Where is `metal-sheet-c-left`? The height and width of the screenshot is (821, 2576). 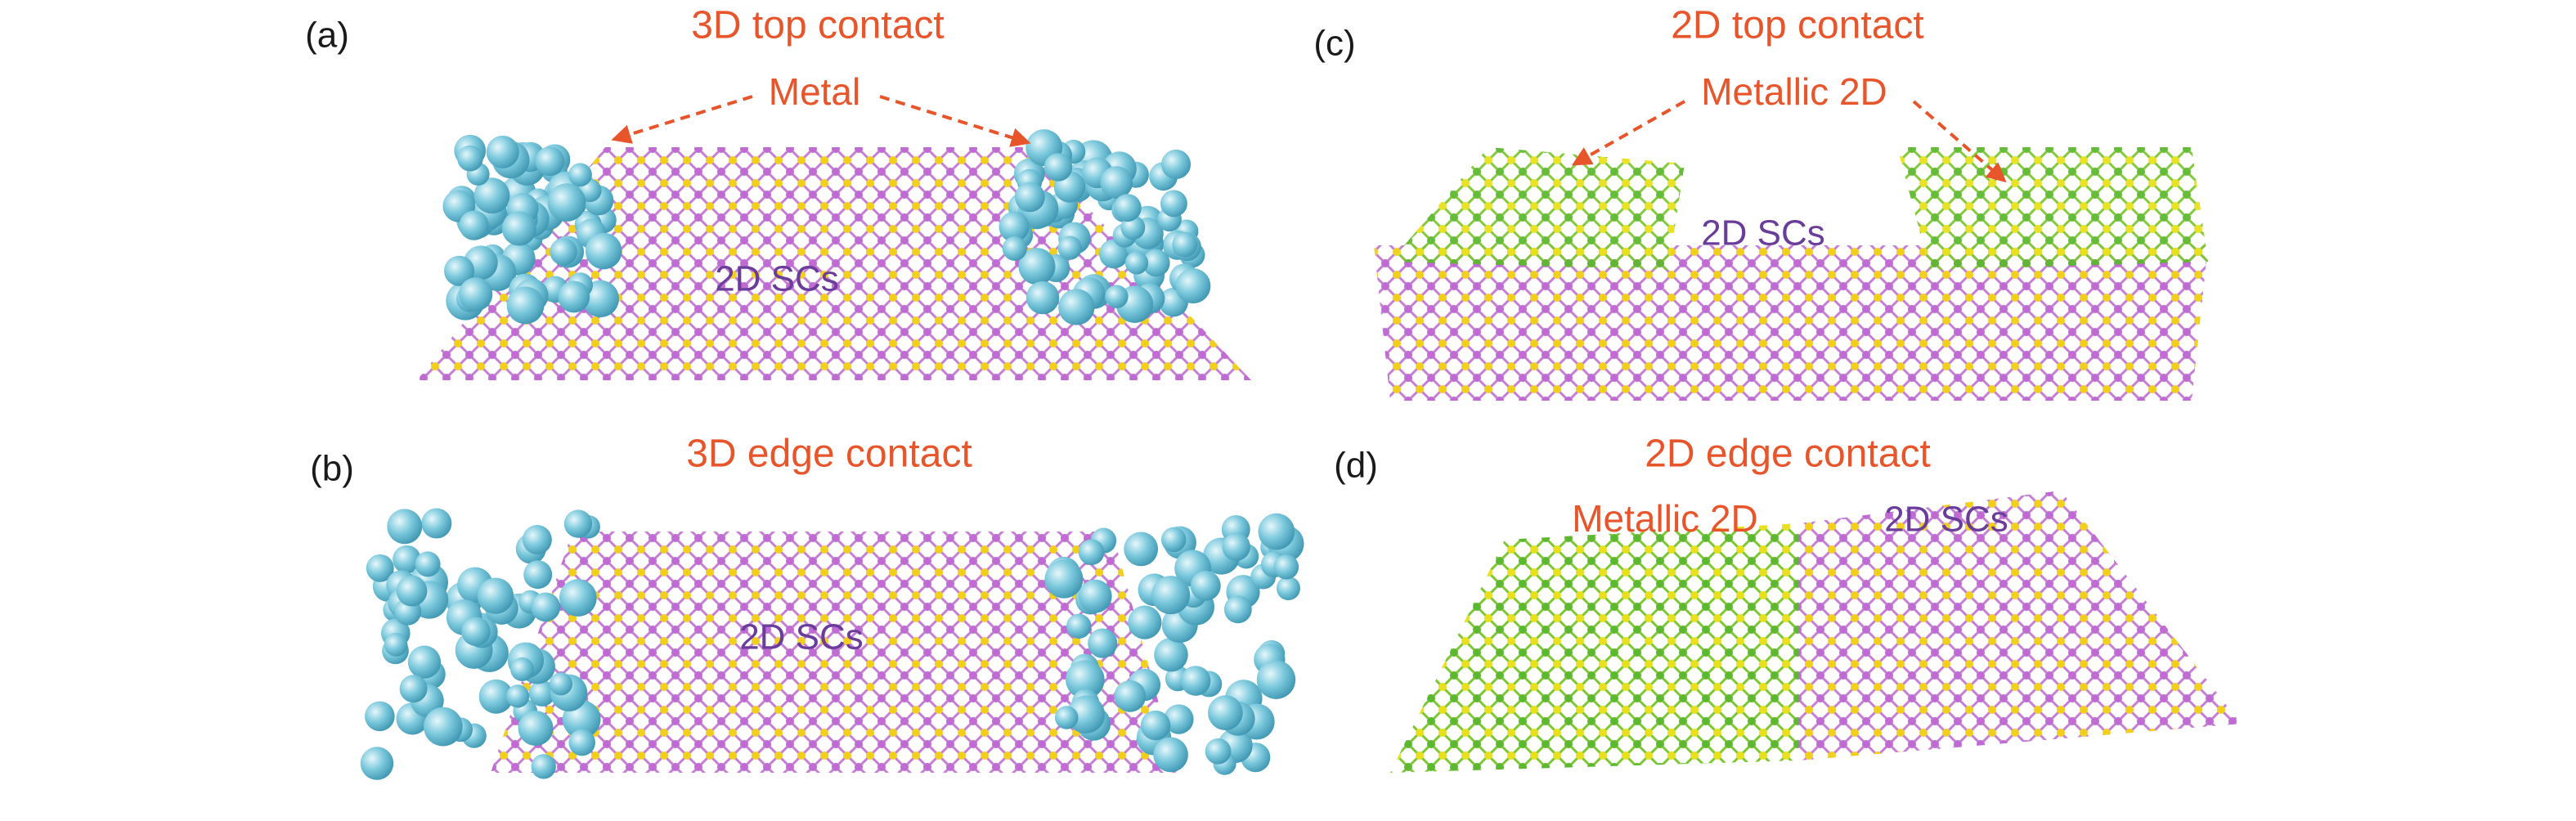
metal-sheet-c-left is located at coordinates (1538, 208).